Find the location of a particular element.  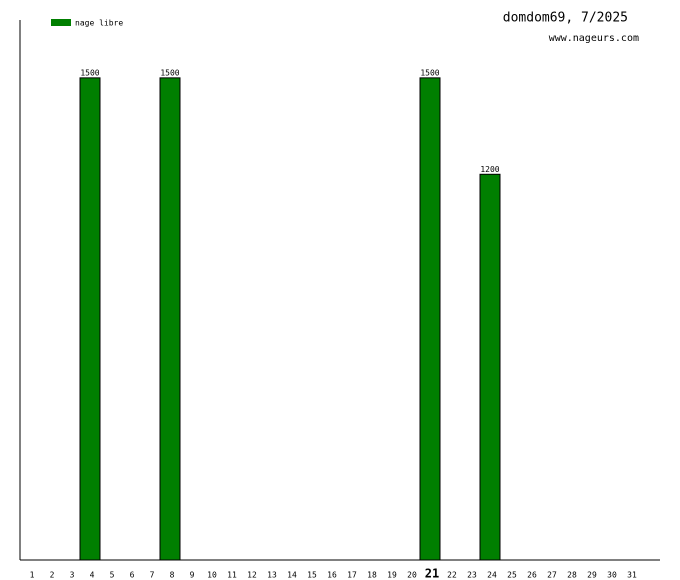

x-tick-label: 28 is located at coordinates (572, 575).